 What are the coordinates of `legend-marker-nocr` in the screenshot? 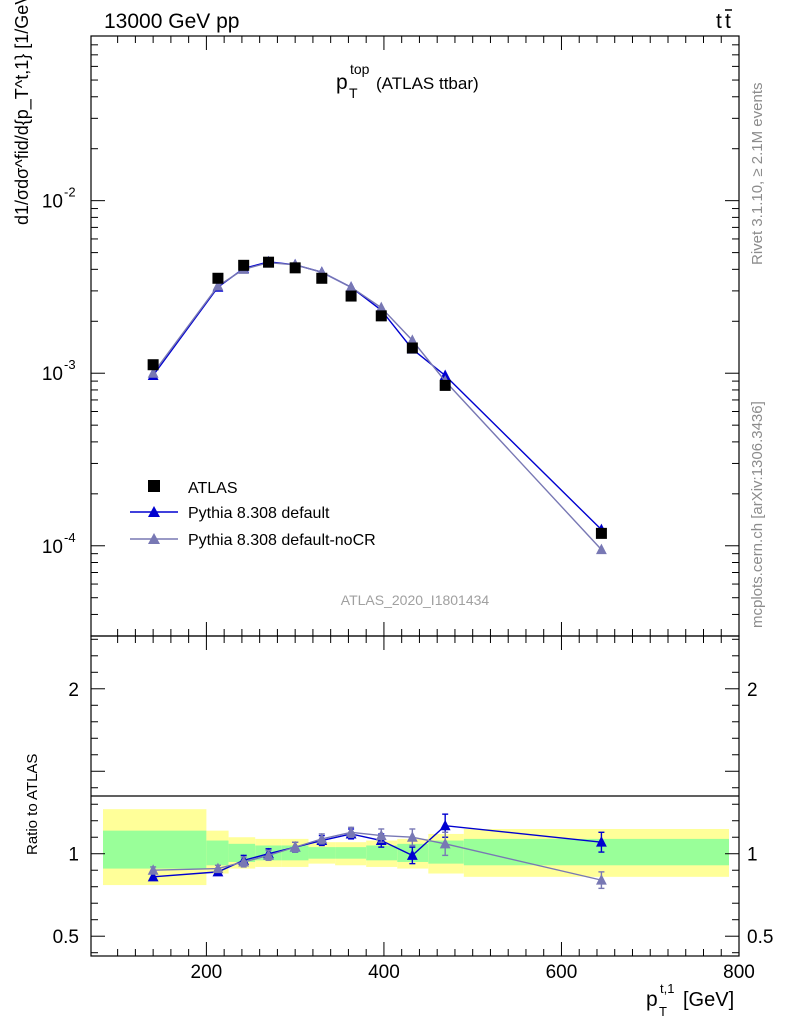 It's located at (154, 538).